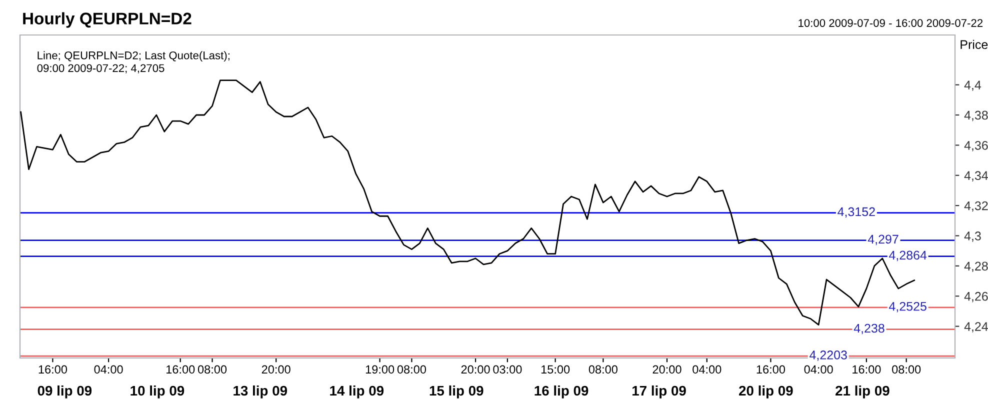 Image resolution: width=988 pixels, height=414 pixels. Describe the element at coordinates (976, 297) in the screenshot. I see `y-tick-label: 4,26` at that location.